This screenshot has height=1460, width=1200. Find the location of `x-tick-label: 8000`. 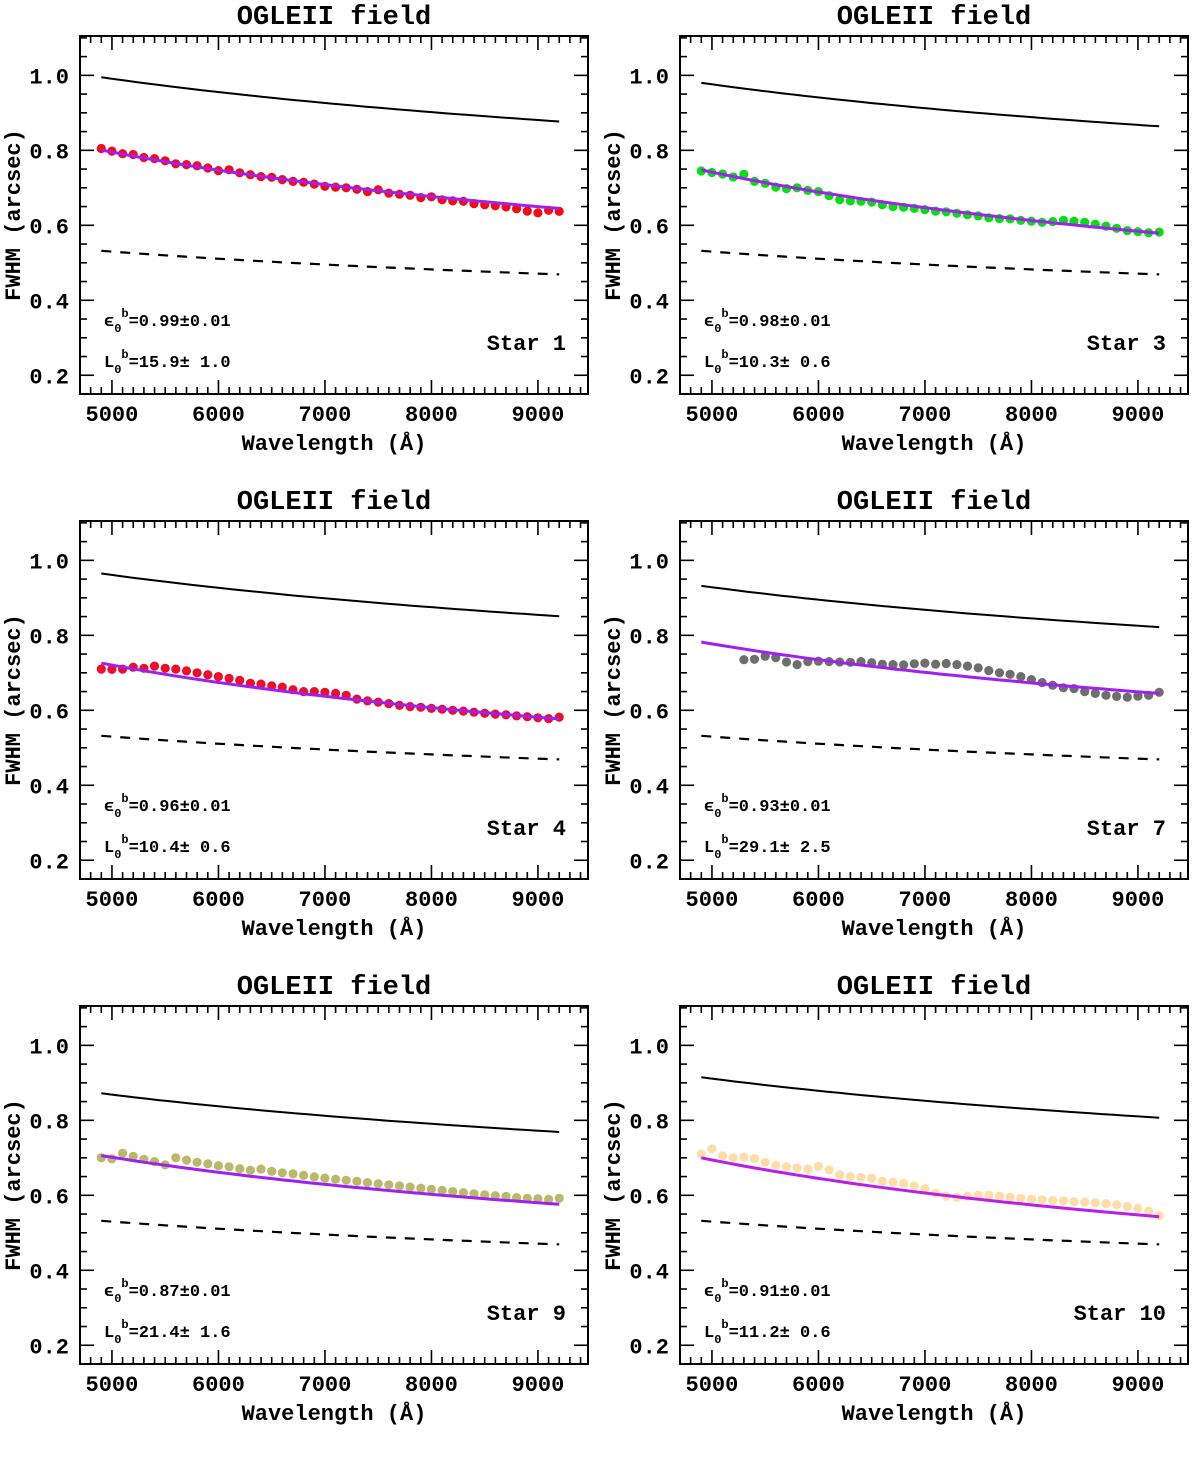

x-tick-label: 8000 is located at coordinates (431, 1385).